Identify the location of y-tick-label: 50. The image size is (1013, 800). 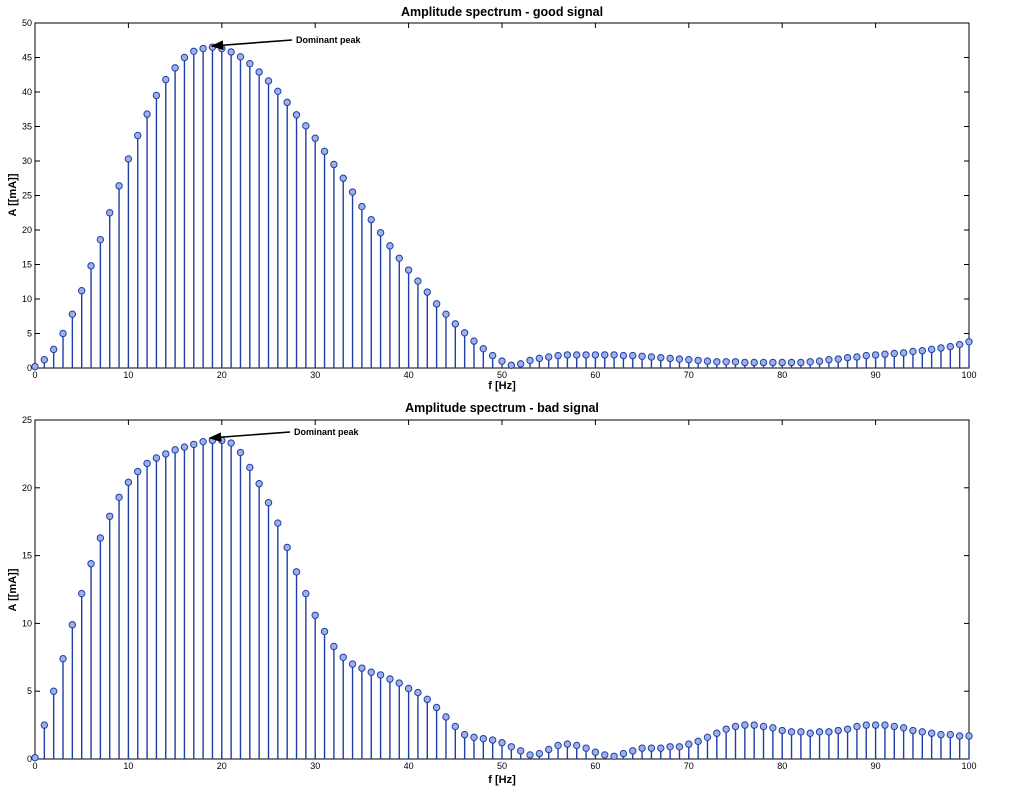
(27, 23).